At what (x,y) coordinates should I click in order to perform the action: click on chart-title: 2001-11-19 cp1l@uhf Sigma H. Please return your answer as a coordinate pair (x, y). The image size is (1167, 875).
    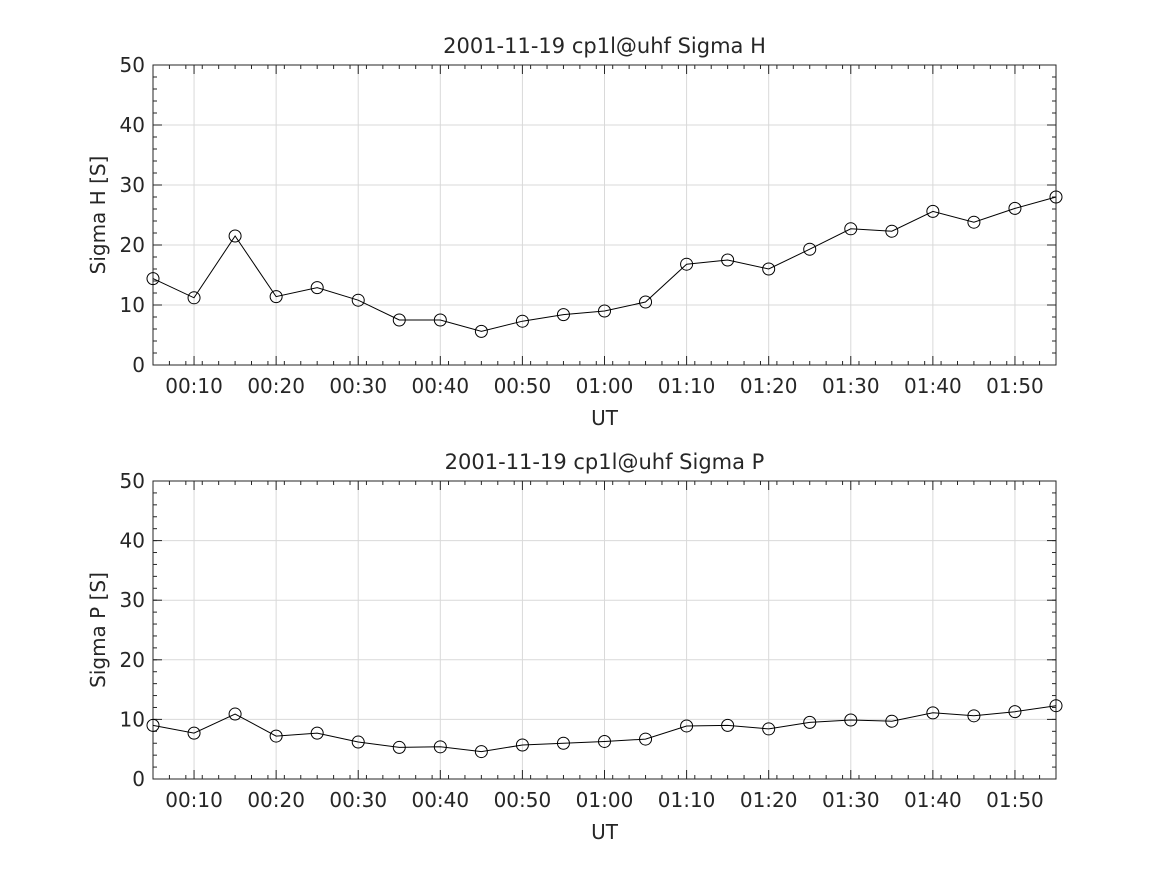
    Looking at the image, I should click on (604, 46).